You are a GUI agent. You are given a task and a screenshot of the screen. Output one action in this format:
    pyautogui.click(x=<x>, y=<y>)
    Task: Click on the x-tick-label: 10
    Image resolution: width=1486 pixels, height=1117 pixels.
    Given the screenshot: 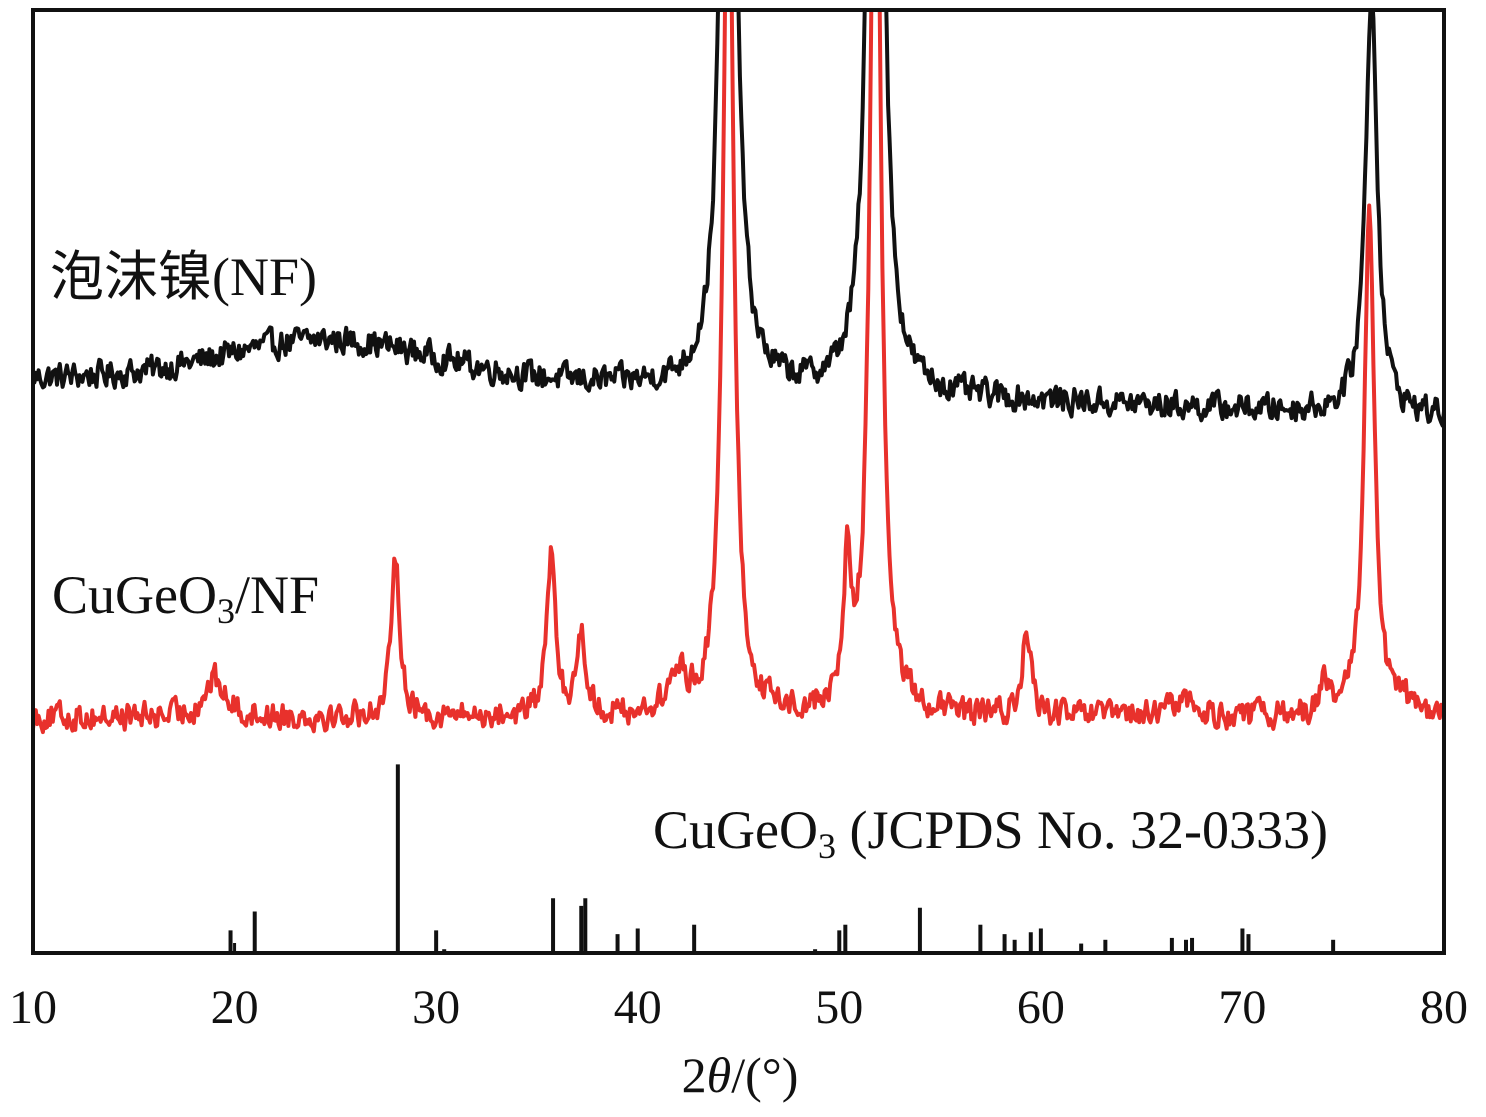 What is the action you would take?
    pyautogui.click(x=33, y=1007)
    